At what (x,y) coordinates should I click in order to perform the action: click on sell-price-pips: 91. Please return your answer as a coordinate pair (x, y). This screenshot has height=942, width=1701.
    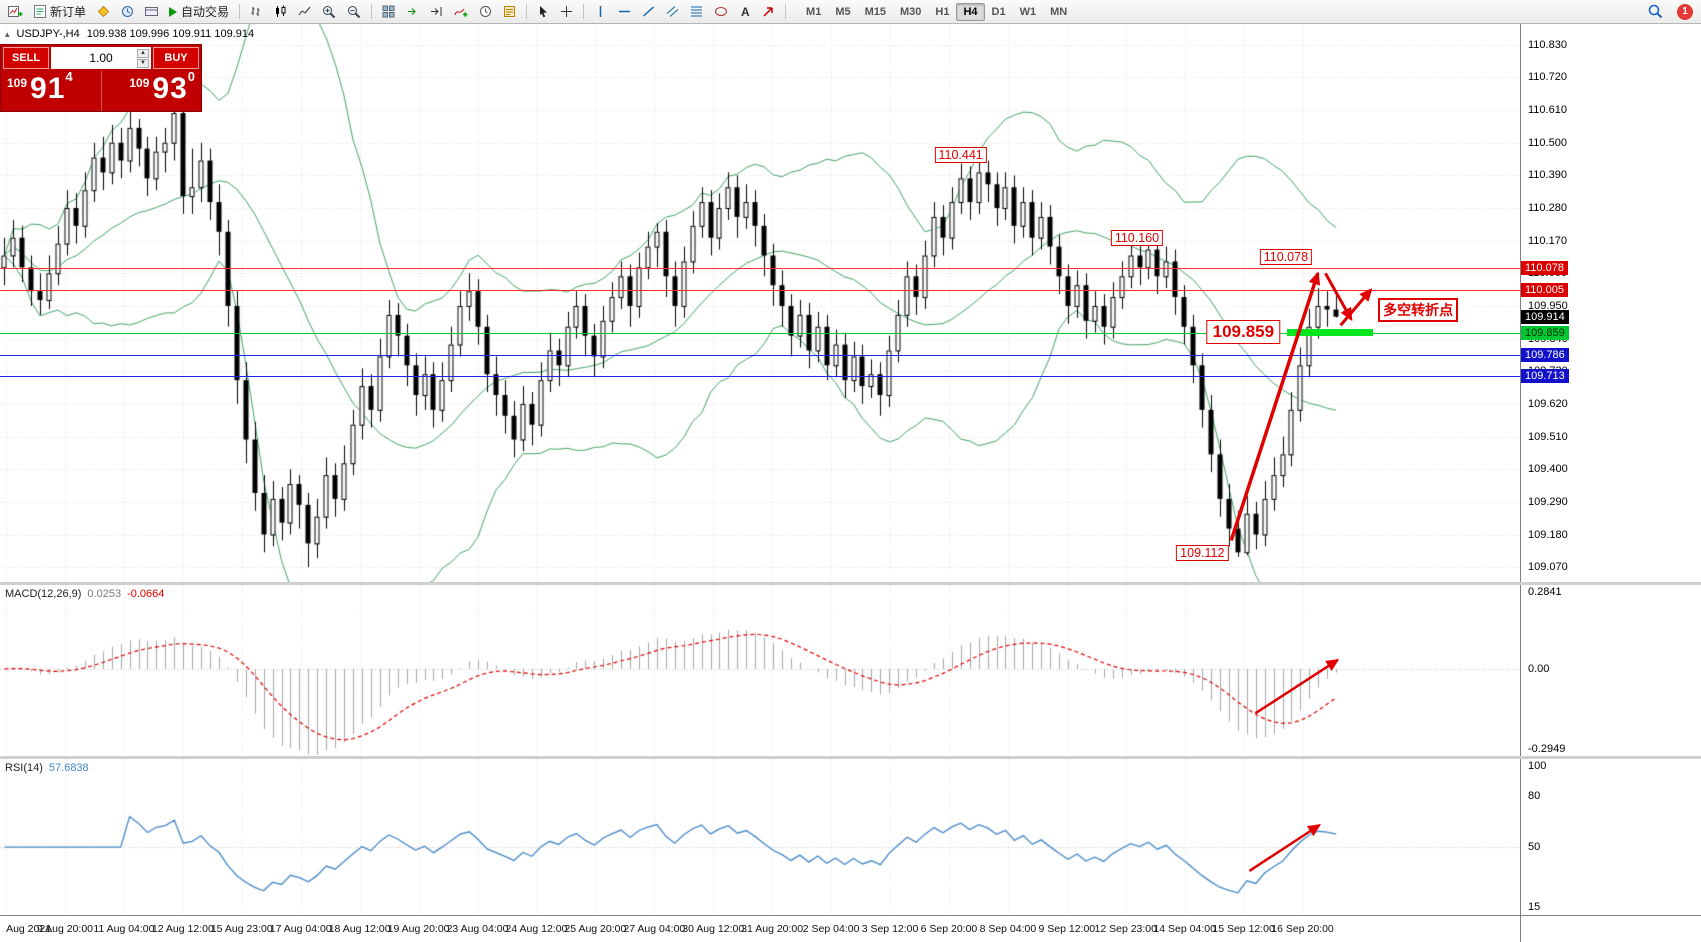
    Looking at the image, I should click on (48, 88).